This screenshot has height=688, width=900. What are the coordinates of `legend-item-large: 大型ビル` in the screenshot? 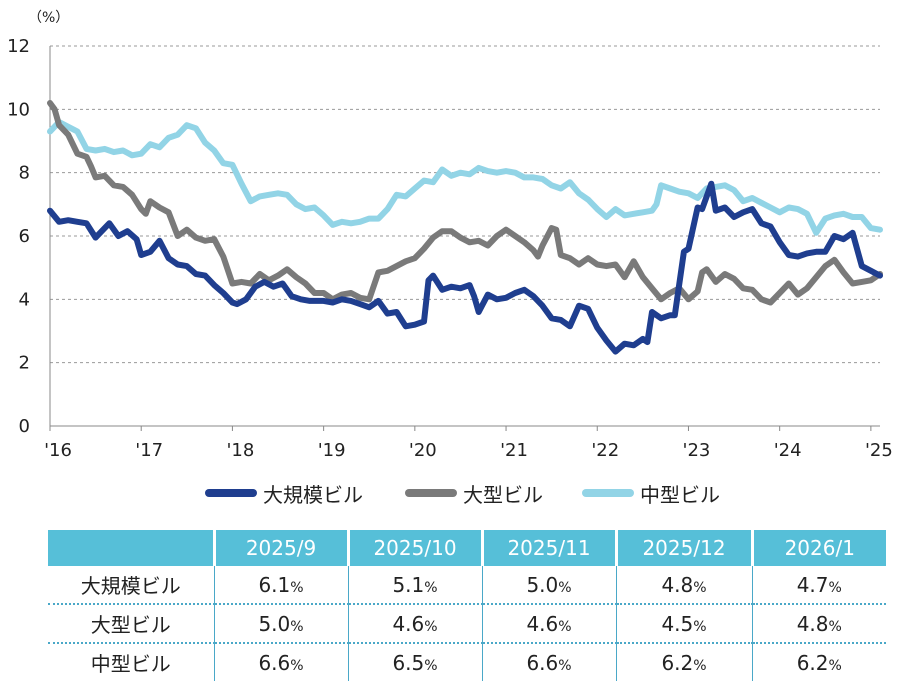 It's located at (474, 493).